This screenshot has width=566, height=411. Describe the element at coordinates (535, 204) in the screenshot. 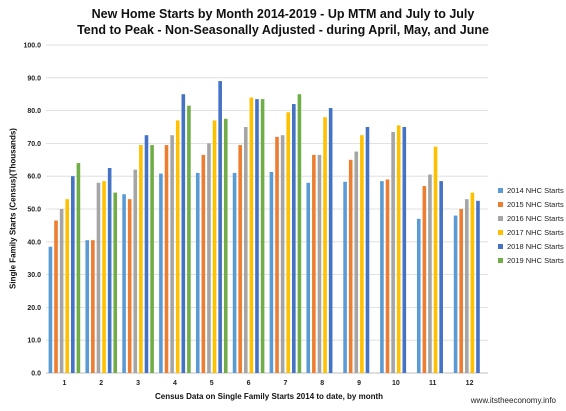

I see `legend-label: 2015 NHC Starts` at that location.